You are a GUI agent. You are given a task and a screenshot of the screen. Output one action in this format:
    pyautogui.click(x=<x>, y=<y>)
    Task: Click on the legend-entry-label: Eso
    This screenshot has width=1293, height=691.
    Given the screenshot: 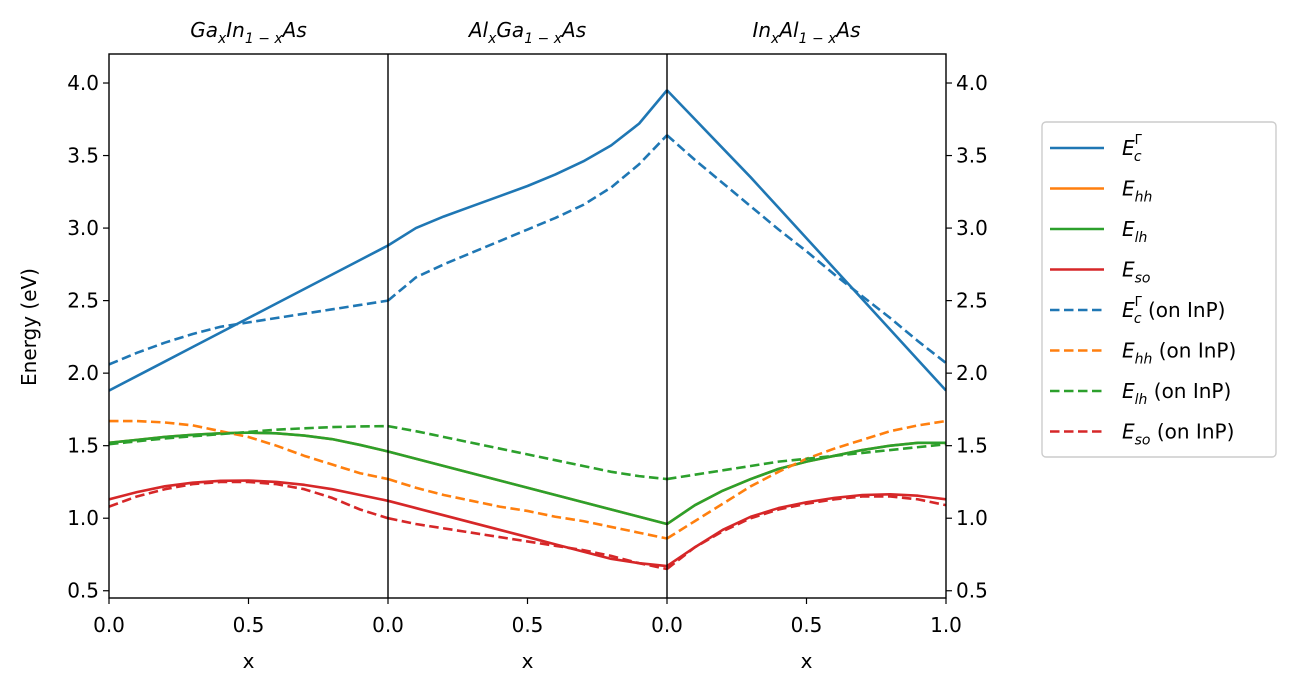 What is the action you would take?
    pyautogui.click(x=1136, y=272)
    